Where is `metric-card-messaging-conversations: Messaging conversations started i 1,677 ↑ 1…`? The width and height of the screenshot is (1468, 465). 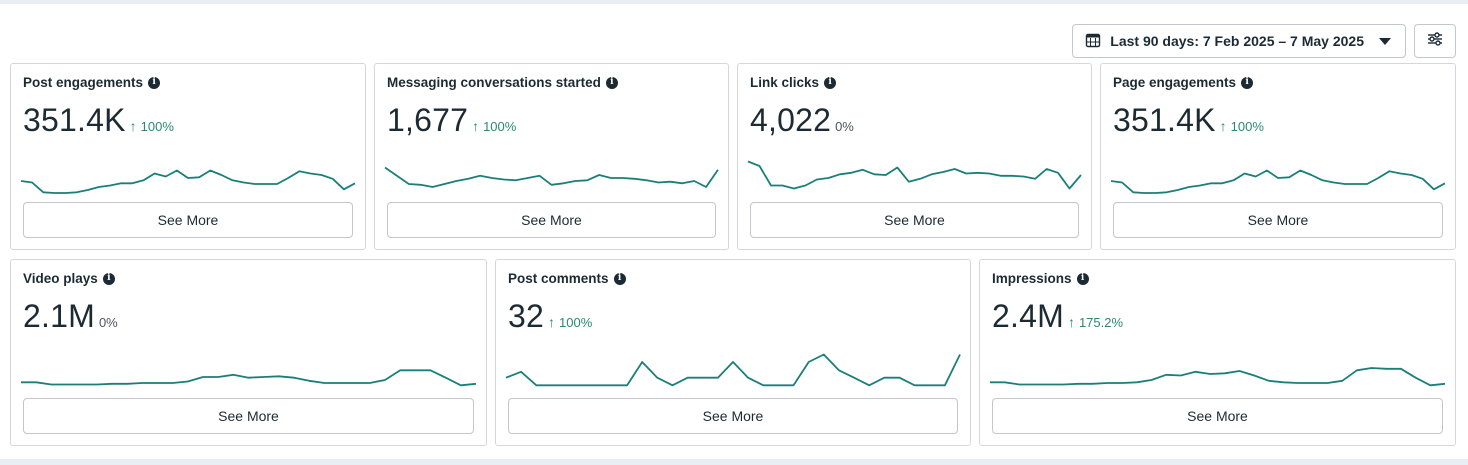 metric-card-messaging-conversations: Messaging conversations started i 1,677 ↑ 1… is located at coordinates (551, 156).